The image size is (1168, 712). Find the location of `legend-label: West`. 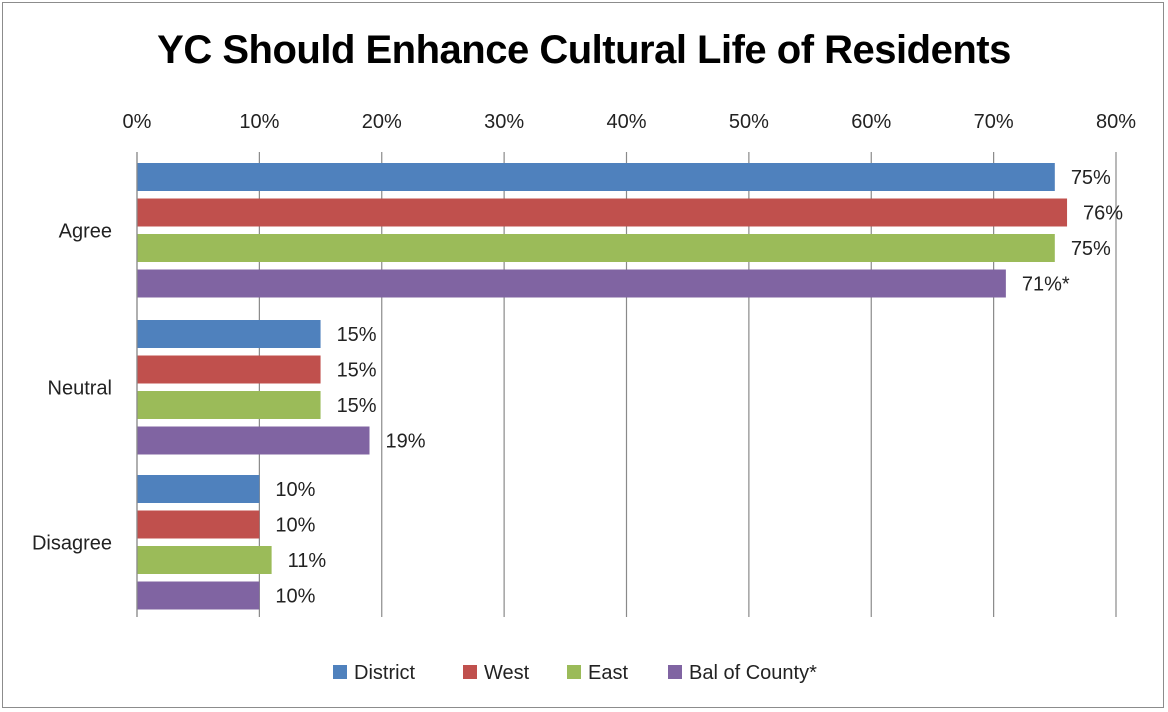

legend-label: West is located at coordinates (507, 673).